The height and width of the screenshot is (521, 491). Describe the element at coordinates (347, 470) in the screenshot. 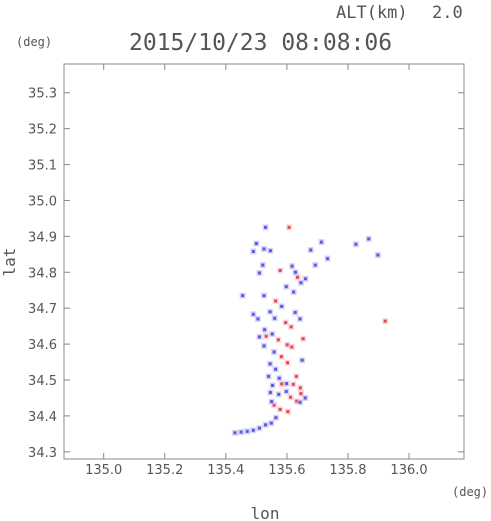

I see `x-tick-label: 135.8` at that location.